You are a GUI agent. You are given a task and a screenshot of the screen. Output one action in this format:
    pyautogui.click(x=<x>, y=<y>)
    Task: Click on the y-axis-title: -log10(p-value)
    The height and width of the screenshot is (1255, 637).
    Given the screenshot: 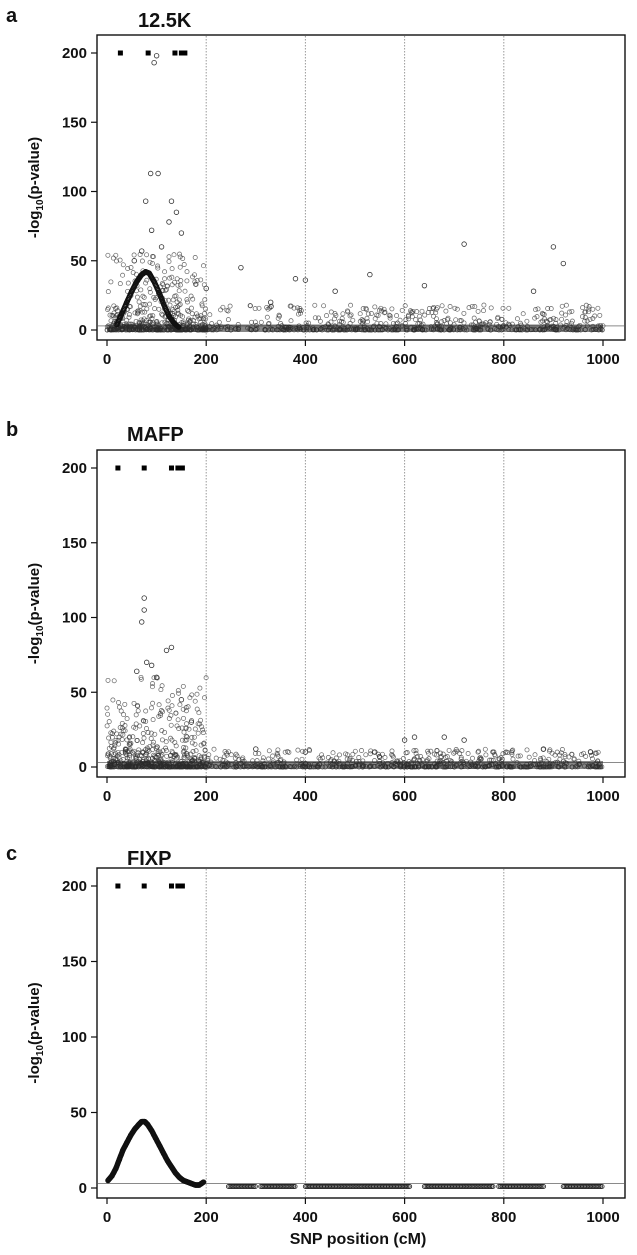 What is the action you would take?
    pyautogui.click(x=36, y=187)
    